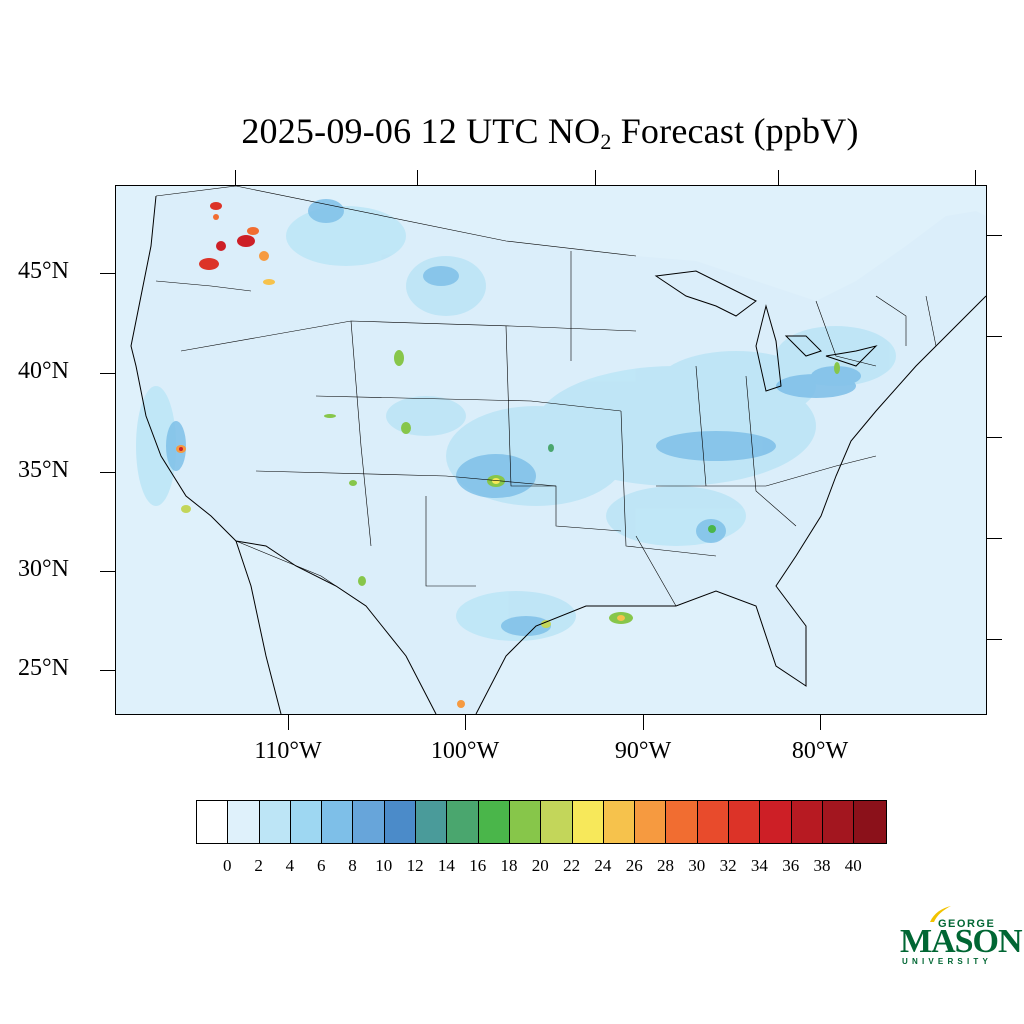 The width and height of the screenshot is (1024, 1024). What do you see at coordinates (43, 668) in the screenshot?
I see `lat-label-25: 25°N` at bounding box center [43, 668].